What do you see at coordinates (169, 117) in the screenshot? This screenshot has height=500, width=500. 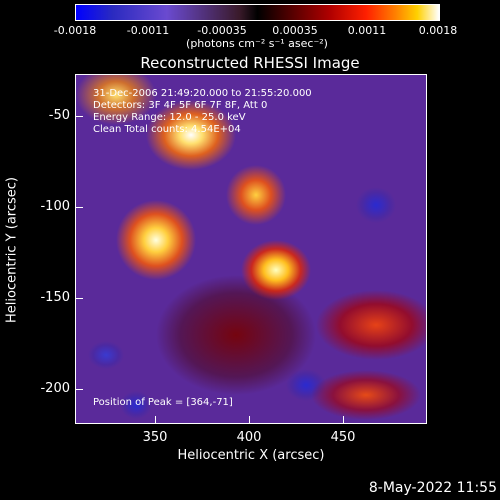 I see `info-energy: Energy Range: 12.0 - 25.0 keV` at bounding box center [169, 117].